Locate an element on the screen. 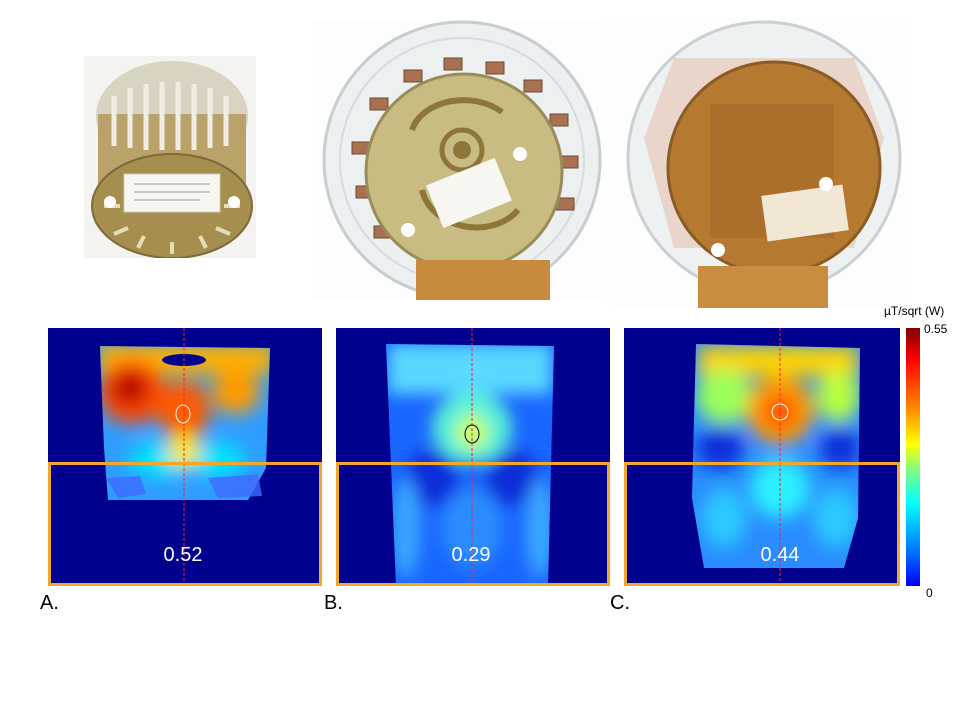 The image size is (960, 720). colorbar-unit-label: µT/sqrt (W) is located at coordinates (914, 311).